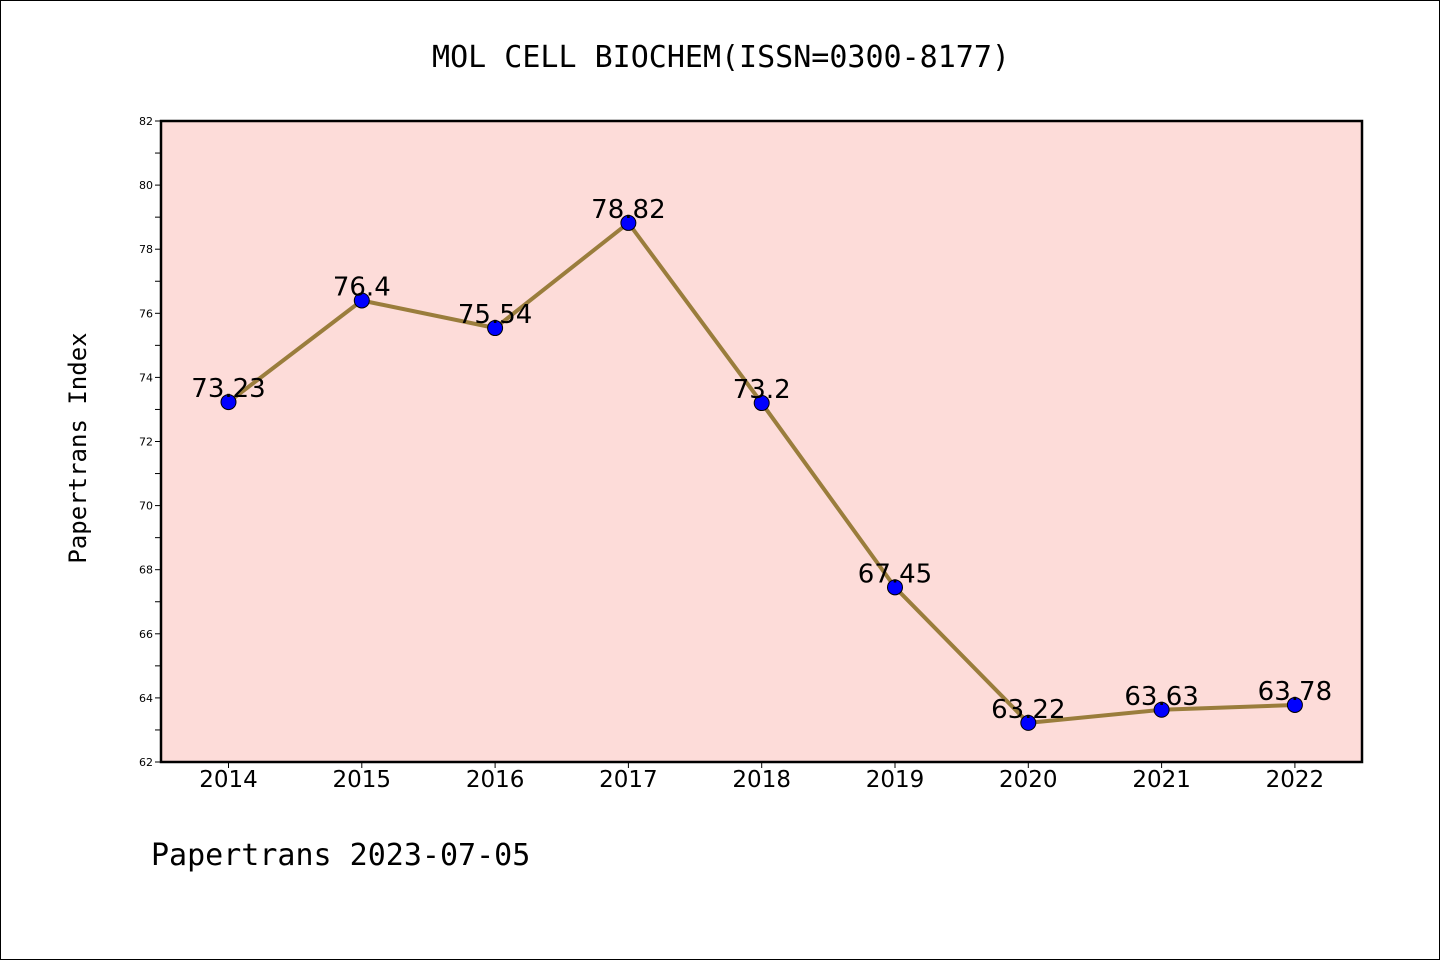 This screenshot has height=961, width=1440. What do you see at coordinates (228, 780) in the screenshot?
I see `x-tick-label: 2014` at bounding box center [228, 780].